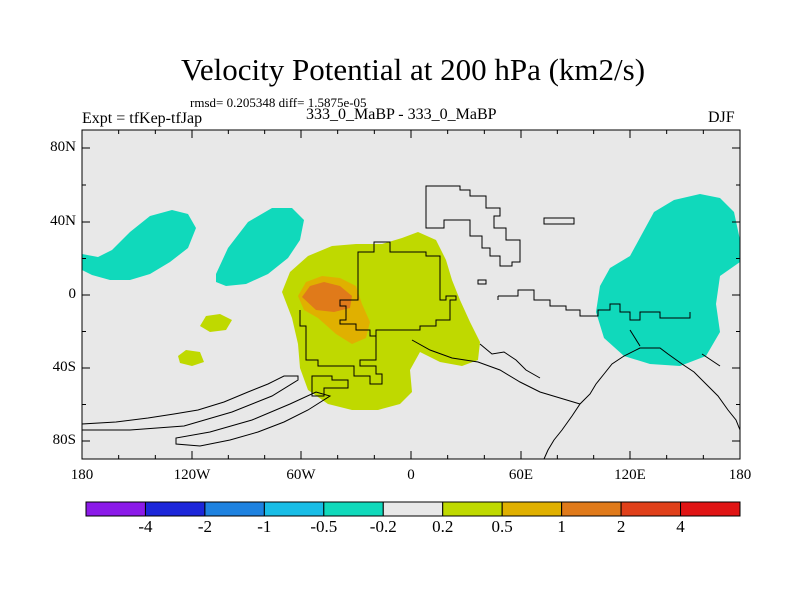 This screenshot has height=600, width=800. What do you see at coordinates (502, 526) in the screenshot?
I see `colorbar-label: 0.5` at bounding box center [502, 526].